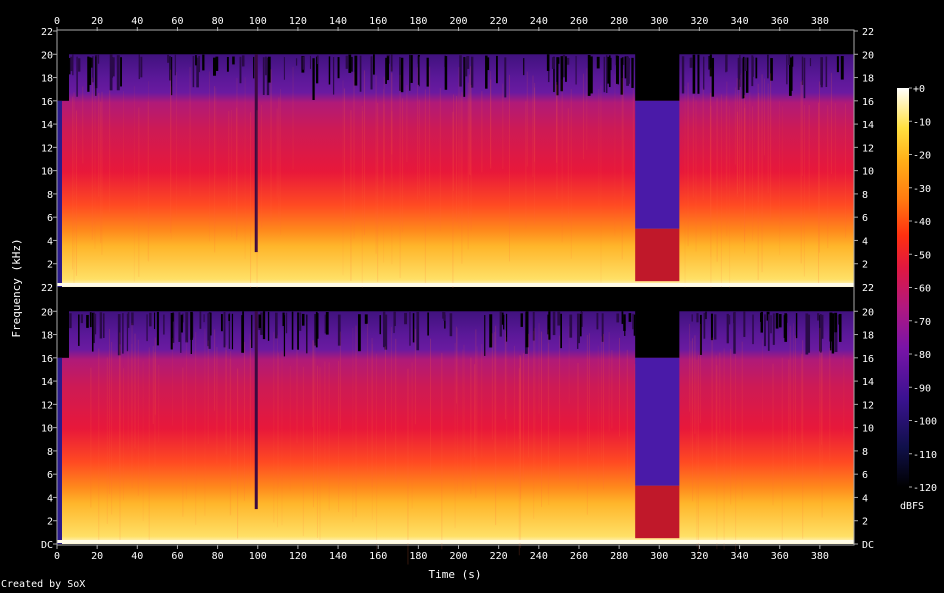 The image size is (944, 593). Describe the element at coordinates (97, 556) in the screenshot. I see `x-tick-label-bottom: 20` at that location.